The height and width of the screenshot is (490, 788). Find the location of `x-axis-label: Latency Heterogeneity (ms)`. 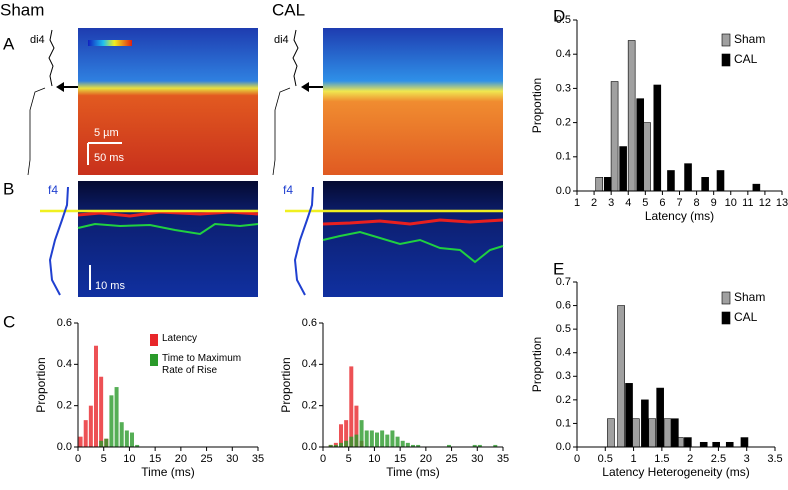

x-axis-label: Latency Heterogeneity (ms) is located at coordinates (675, 472).